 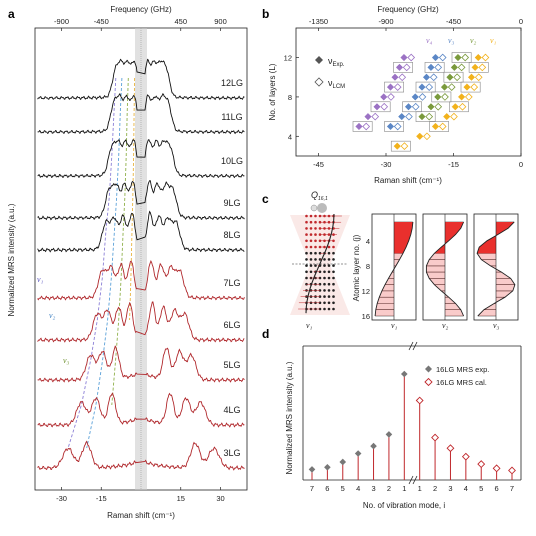 I want to click on d-x-tick-label: 3, so click(x=450, y=488).